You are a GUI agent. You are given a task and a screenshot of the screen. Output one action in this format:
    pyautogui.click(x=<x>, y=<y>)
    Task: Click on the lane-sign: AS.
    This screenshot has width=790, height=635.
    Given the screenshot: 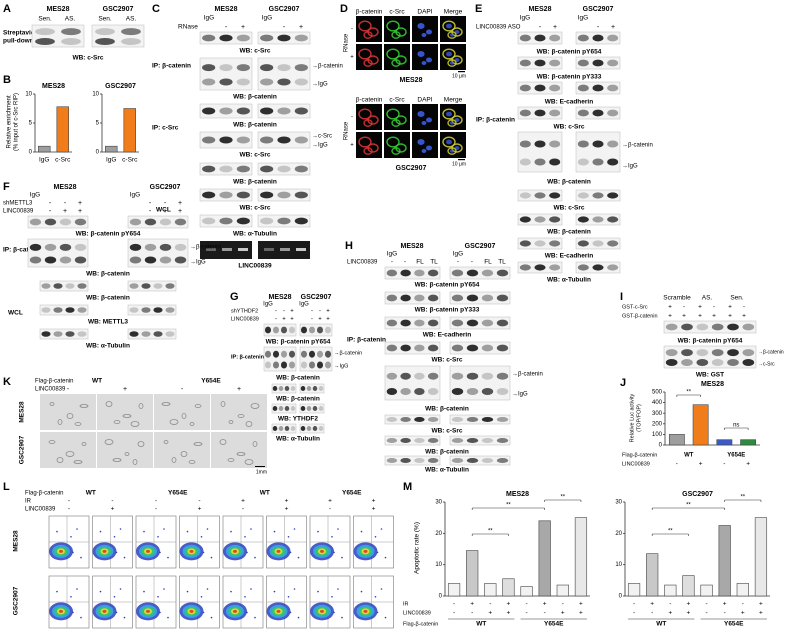 What is the action you would take?
    pyautogui.click(x=70, y=19)
    